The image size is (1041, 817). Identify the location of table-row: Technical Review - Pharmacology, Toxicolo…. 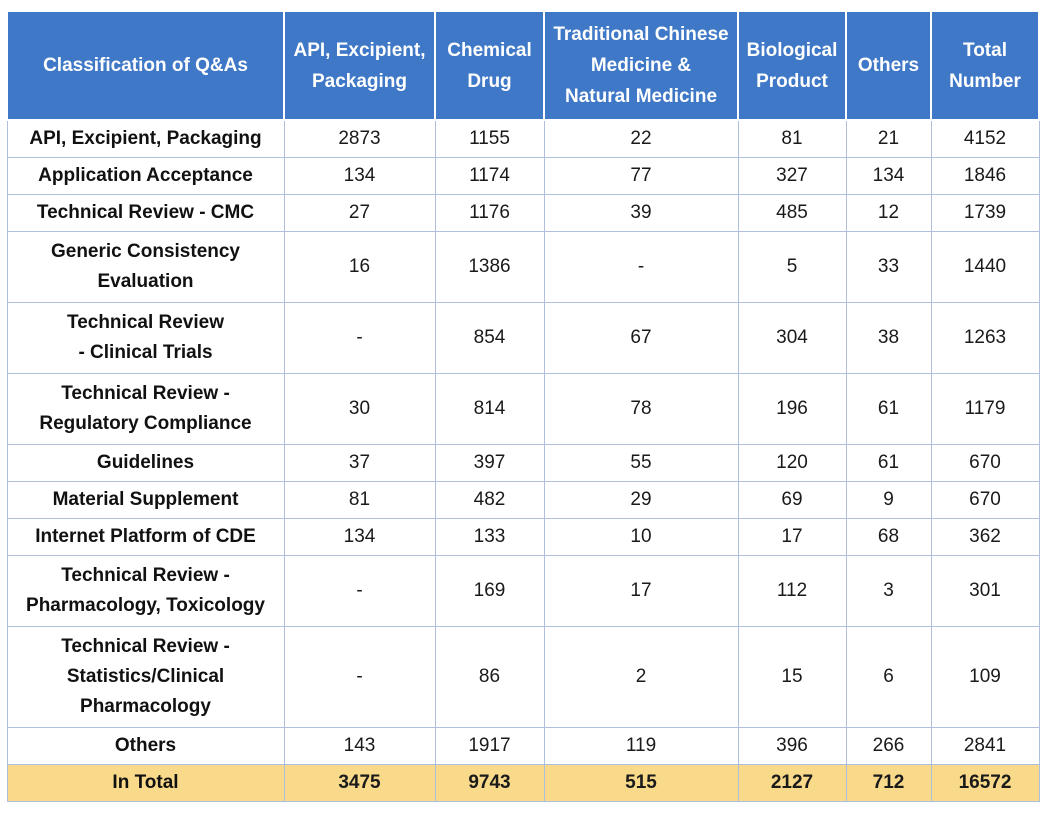
(523, 591).